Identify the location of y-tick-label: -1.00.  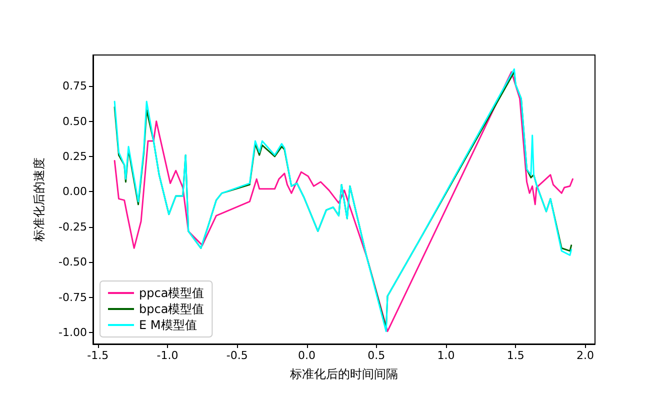
(72, 333).